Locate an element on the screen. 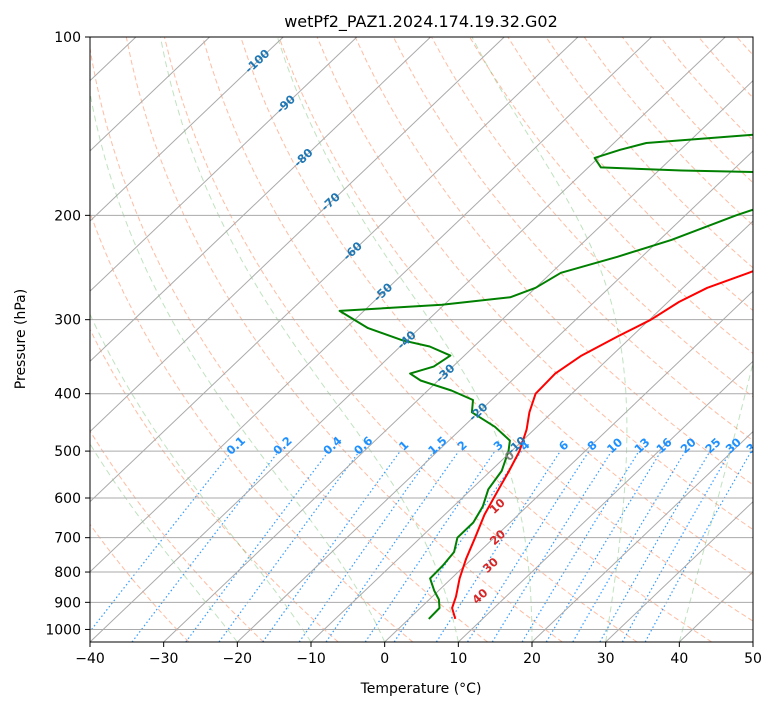 Image resolution: width=775 pixels, height=708 pixels. x-tick-label: −20 is located at coordinates (238, 659).